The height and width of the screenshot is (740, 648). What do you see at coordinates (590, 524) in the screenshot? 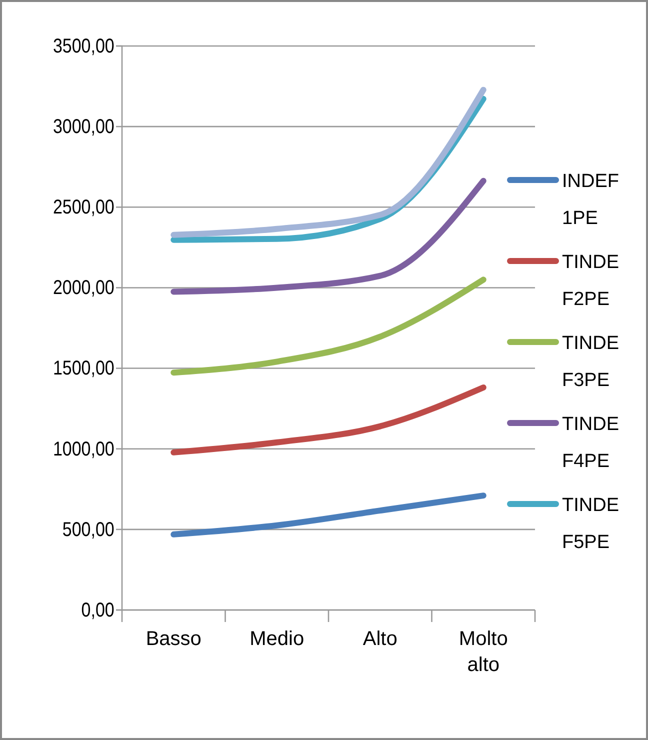
I see `legend-label: TINDEF5PE` at bounding box center [590, 524].